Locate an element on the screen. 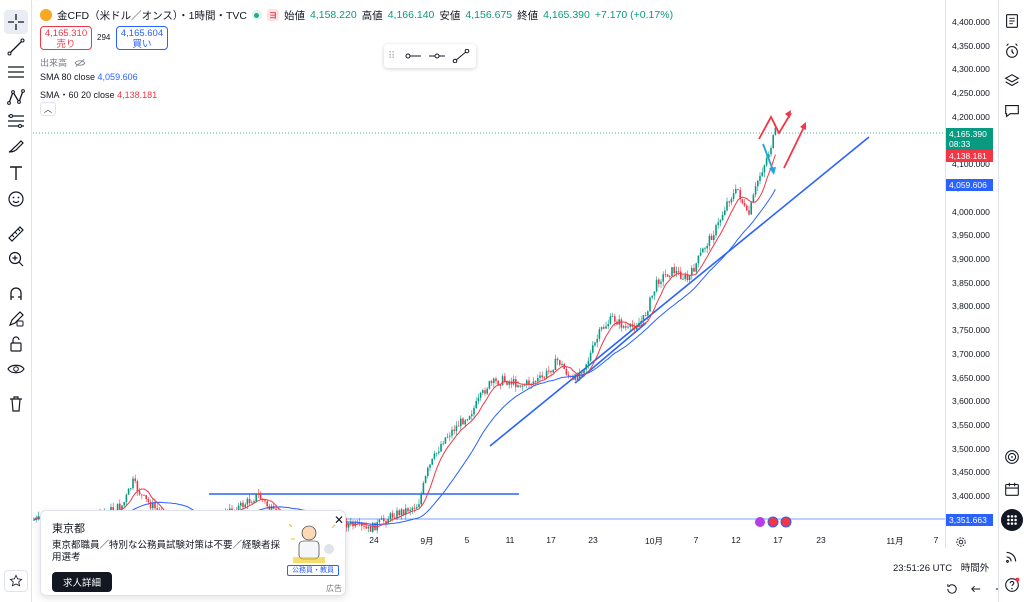  ruler-tool-icon is located at coordinates (16, 234).